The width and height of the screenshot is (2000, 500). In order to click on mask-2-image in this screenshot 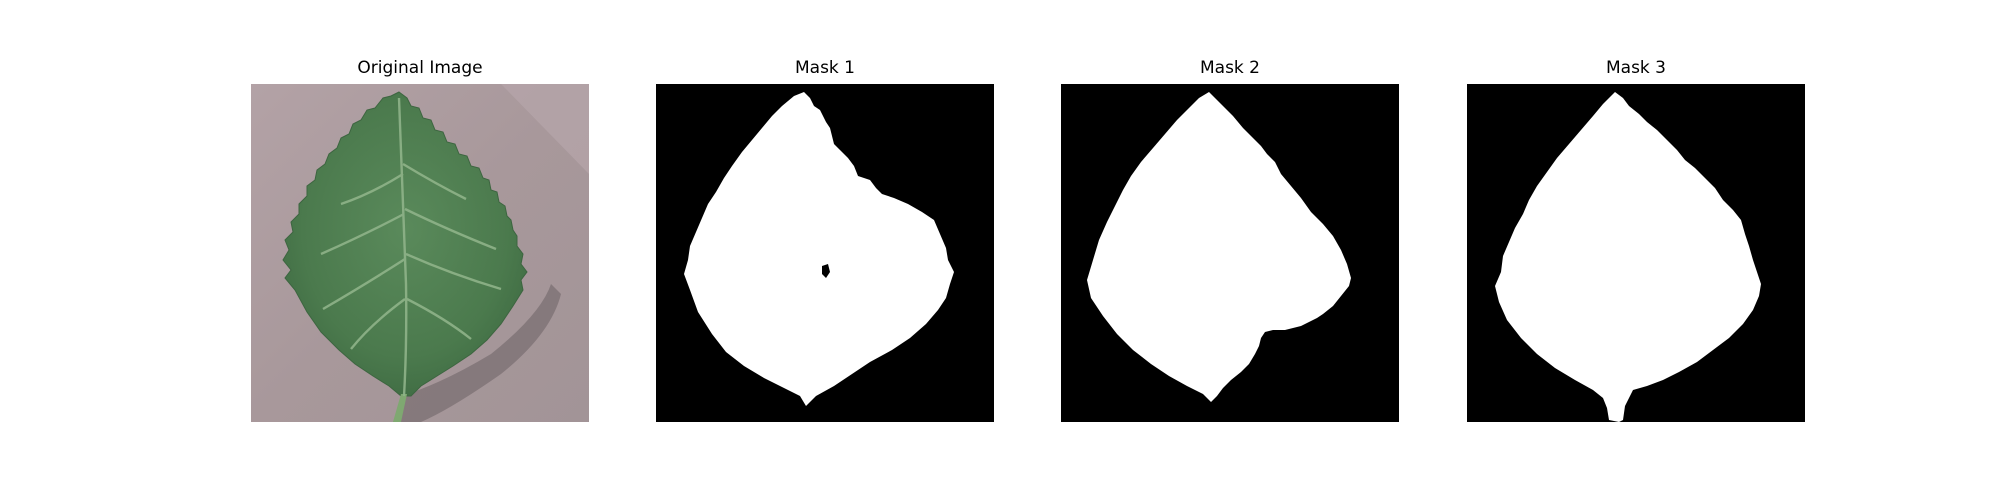, I will do `click(1230, 253)`.